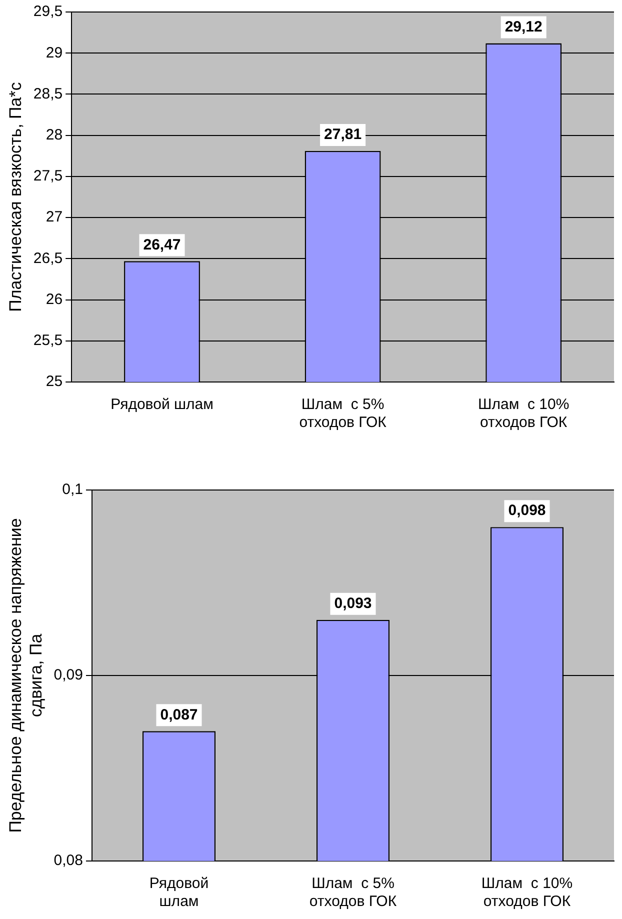  What do you see at coordinates (54, 53) in the screenshot?
I see `y-tick-label: 29` at bounding box center [54, 53].